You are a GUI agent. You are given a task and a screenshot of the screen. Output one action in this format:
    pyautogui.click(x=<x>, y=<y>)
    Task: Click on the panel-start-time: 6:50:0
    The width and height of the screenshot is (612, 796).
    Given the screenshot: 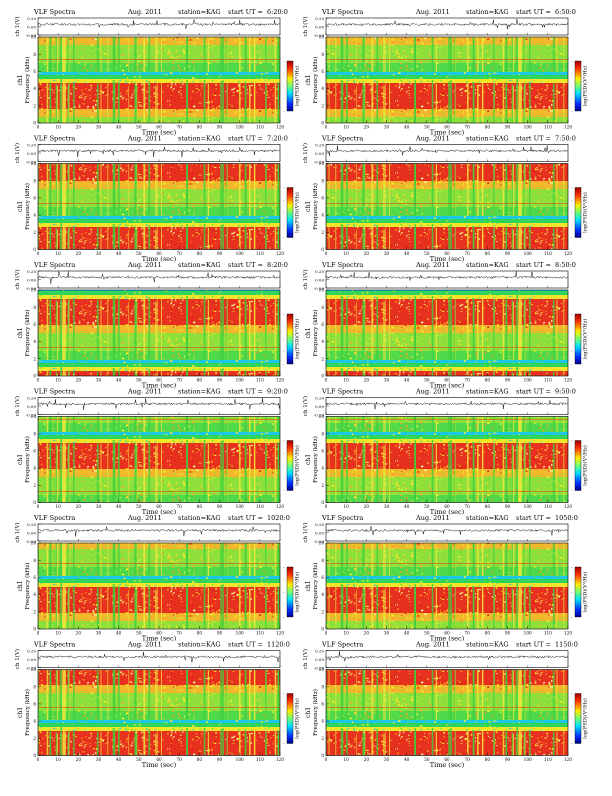 What is the action you would take?
    pyautogui.click(x=565, y=12)
    